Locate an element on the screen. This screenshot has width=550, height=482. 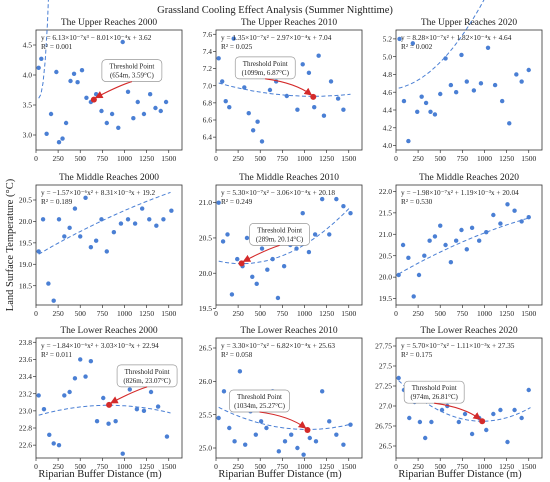
y-tick-label: 25.5 is located at coordinates (205, 414).